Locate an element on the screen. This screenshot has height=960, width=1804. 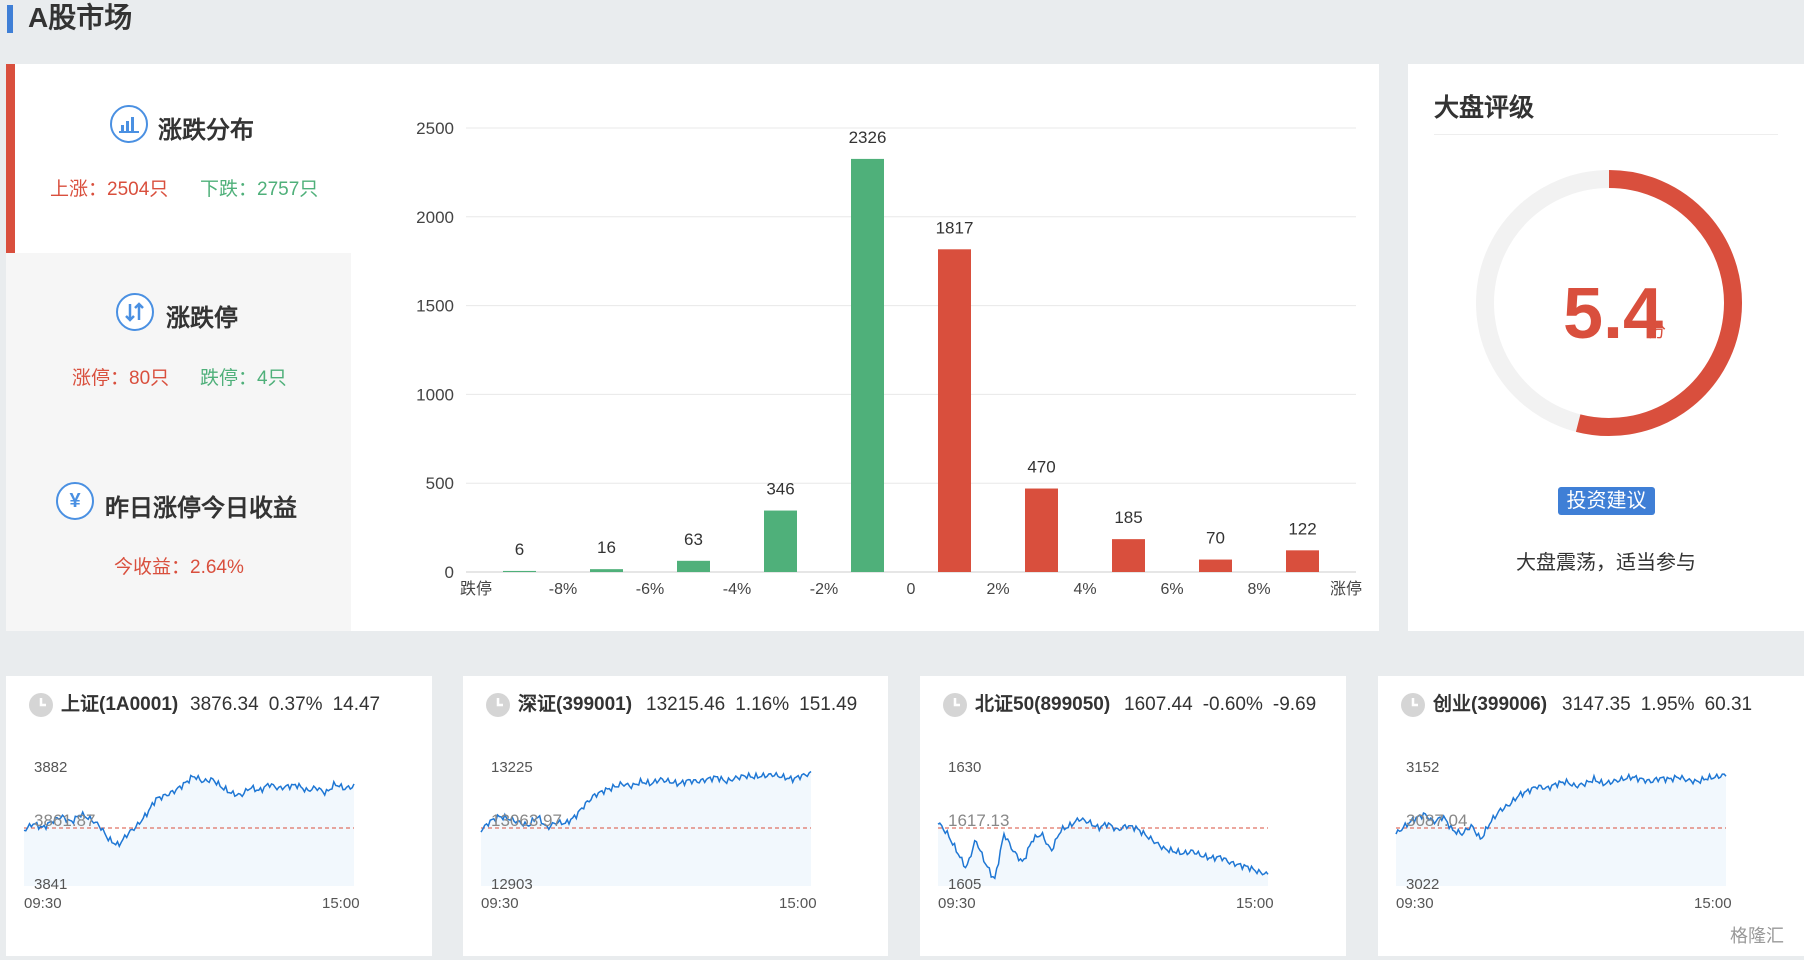
index-price: 3147.35 is located at coordinates (1596, 704).